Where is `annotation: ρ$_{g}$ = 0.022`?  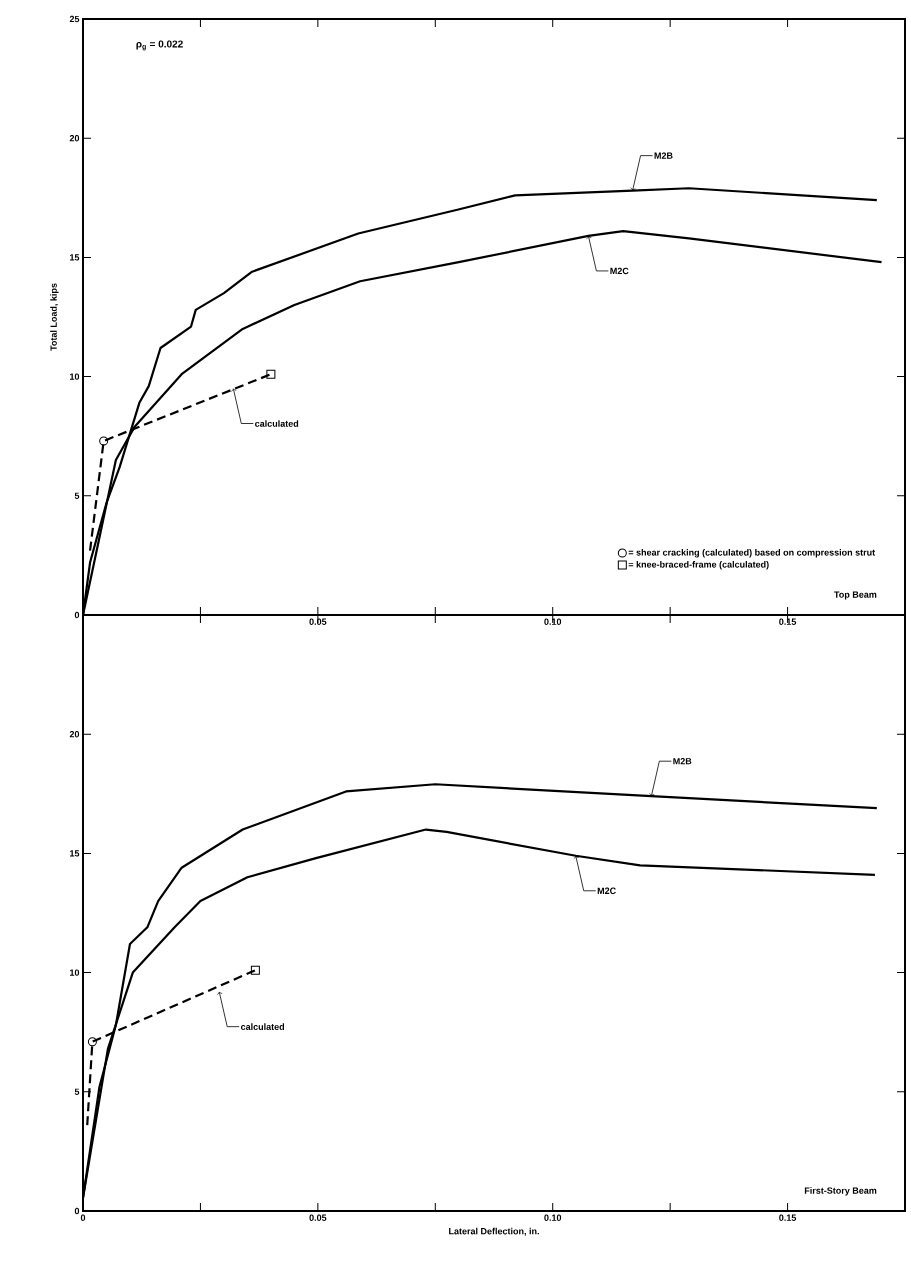
annotation: ρ$_{g}$ = 0.022 is located at coordinates (159, 45).